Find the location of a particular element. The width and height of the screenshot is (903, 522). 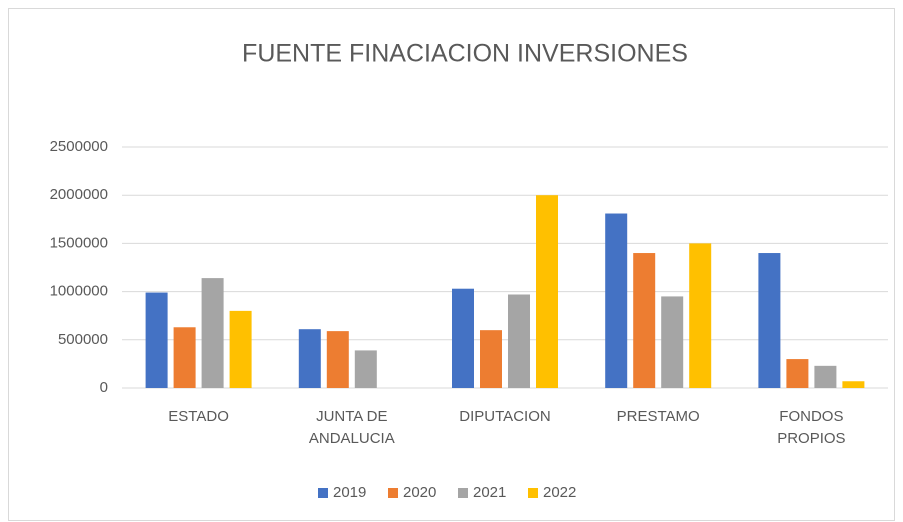

legend-label: 2021 is located at coordinates (489, 492).